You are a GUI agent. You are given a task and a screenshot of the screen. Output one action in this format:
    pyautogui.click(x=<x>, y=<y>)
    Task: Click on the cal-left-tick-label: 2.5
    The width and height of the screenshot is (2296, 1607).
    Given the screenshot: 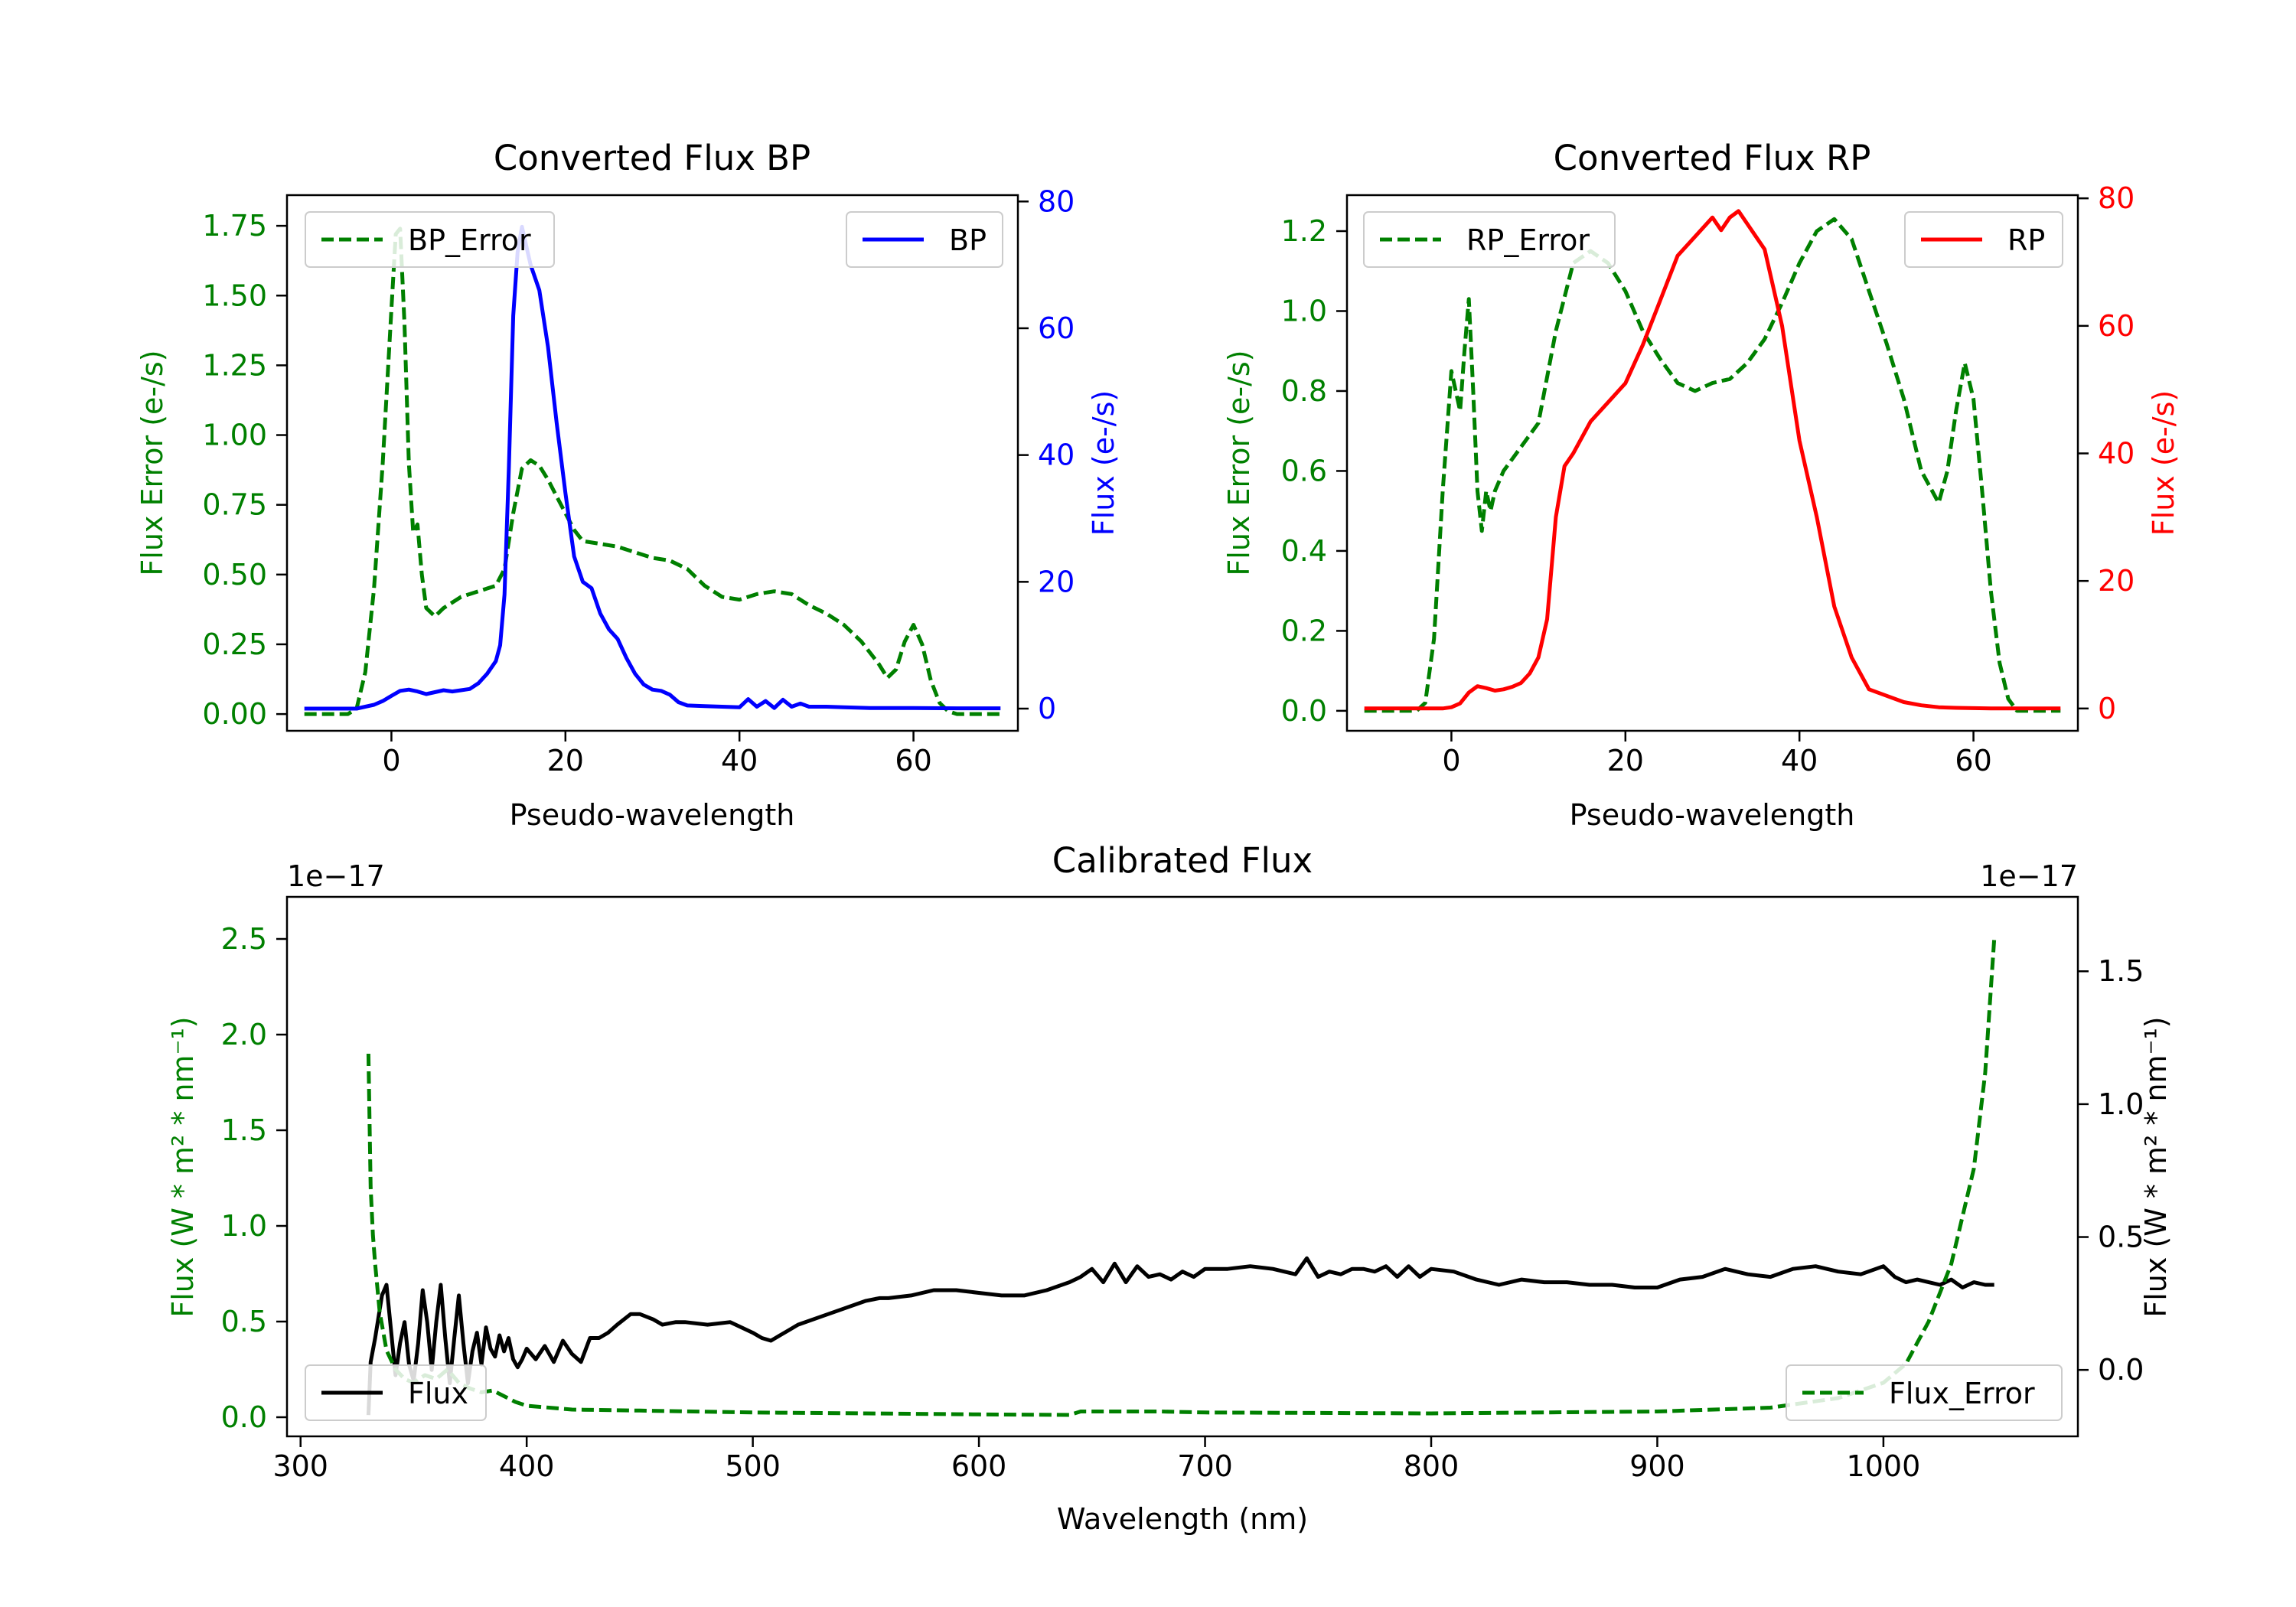 What is the action you would take?
    pyautogui.click(x=244, y=939)
    